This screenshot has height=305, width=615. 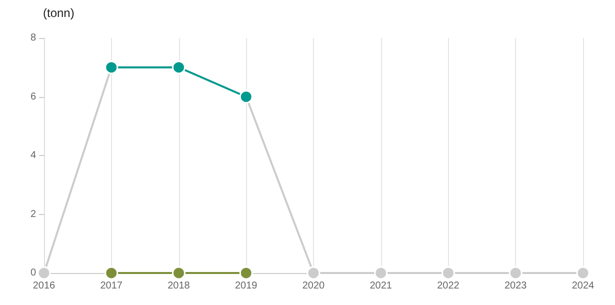 I want to click on x-tick-label: 2016, so click(x=44, y=286).